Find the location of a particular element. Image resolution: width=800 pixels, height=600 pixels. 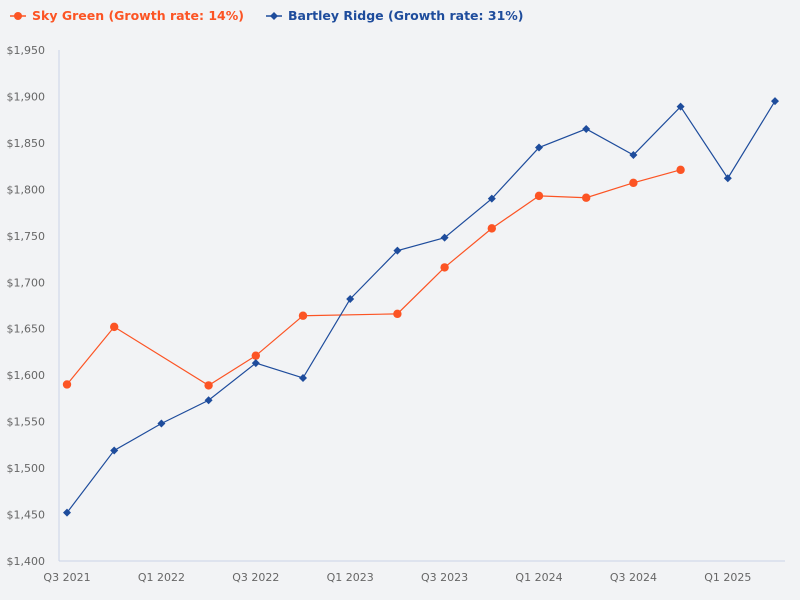

legend-item-bartley-ridge: Bartley Ridge (Growth rate: 31%) is located at coordinates (394, 15).